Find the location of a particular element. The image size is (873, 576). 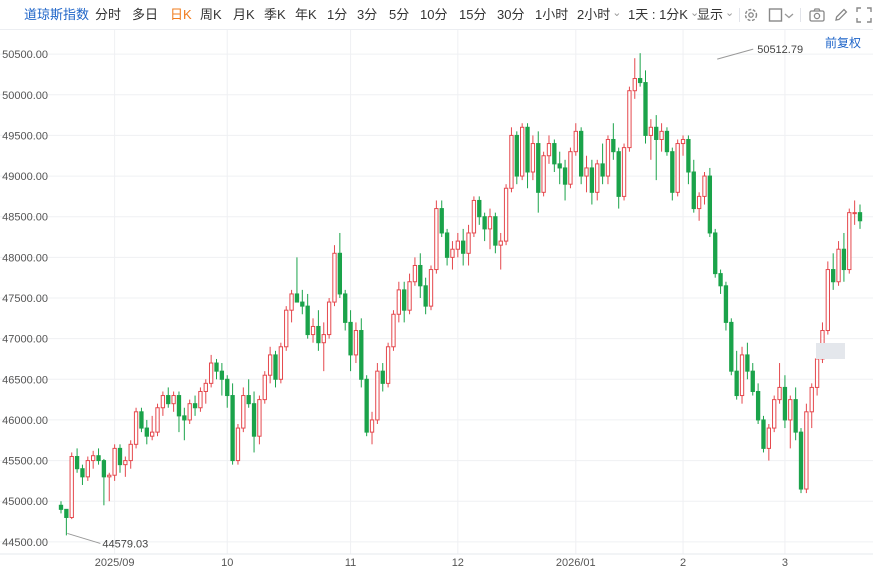

one-day-interval-dropdown: 1天 : 1分K is located at coordinates (663, 15).